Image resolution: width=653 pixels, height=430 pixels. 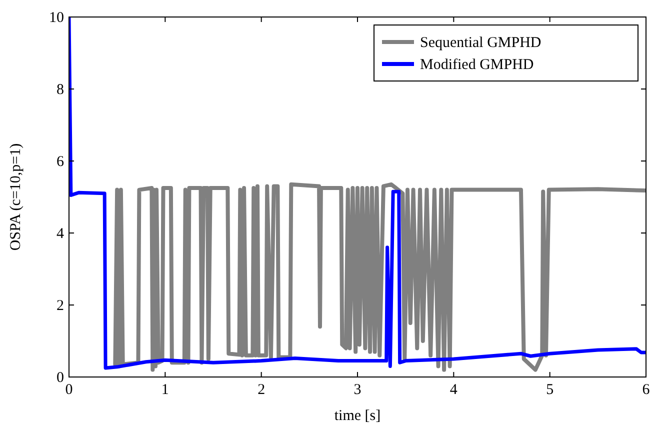 I want to click on x-tick-label: 6, so click(x=646, y=390).